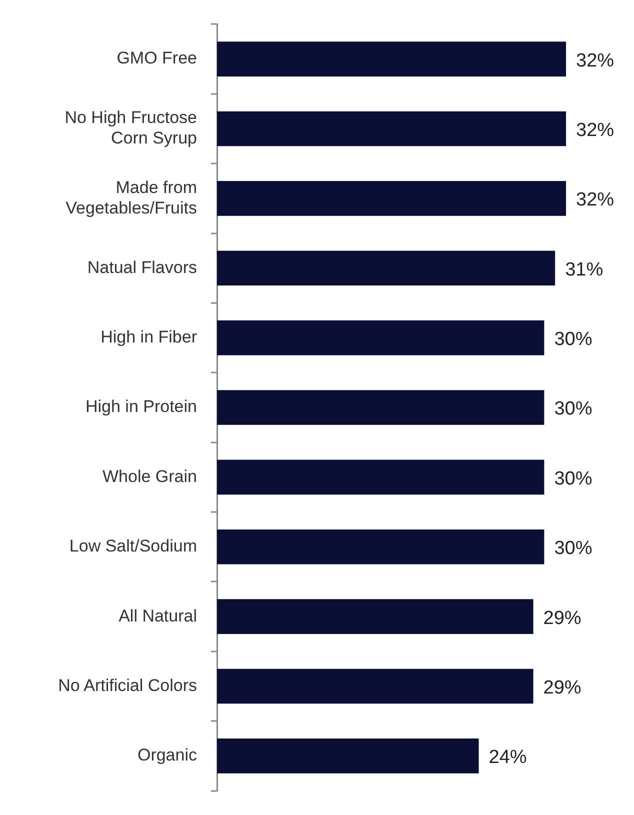  Describe the element at coordinates (167, 755) in the screenshot. I see `y-tick-label: Organic` at that location.